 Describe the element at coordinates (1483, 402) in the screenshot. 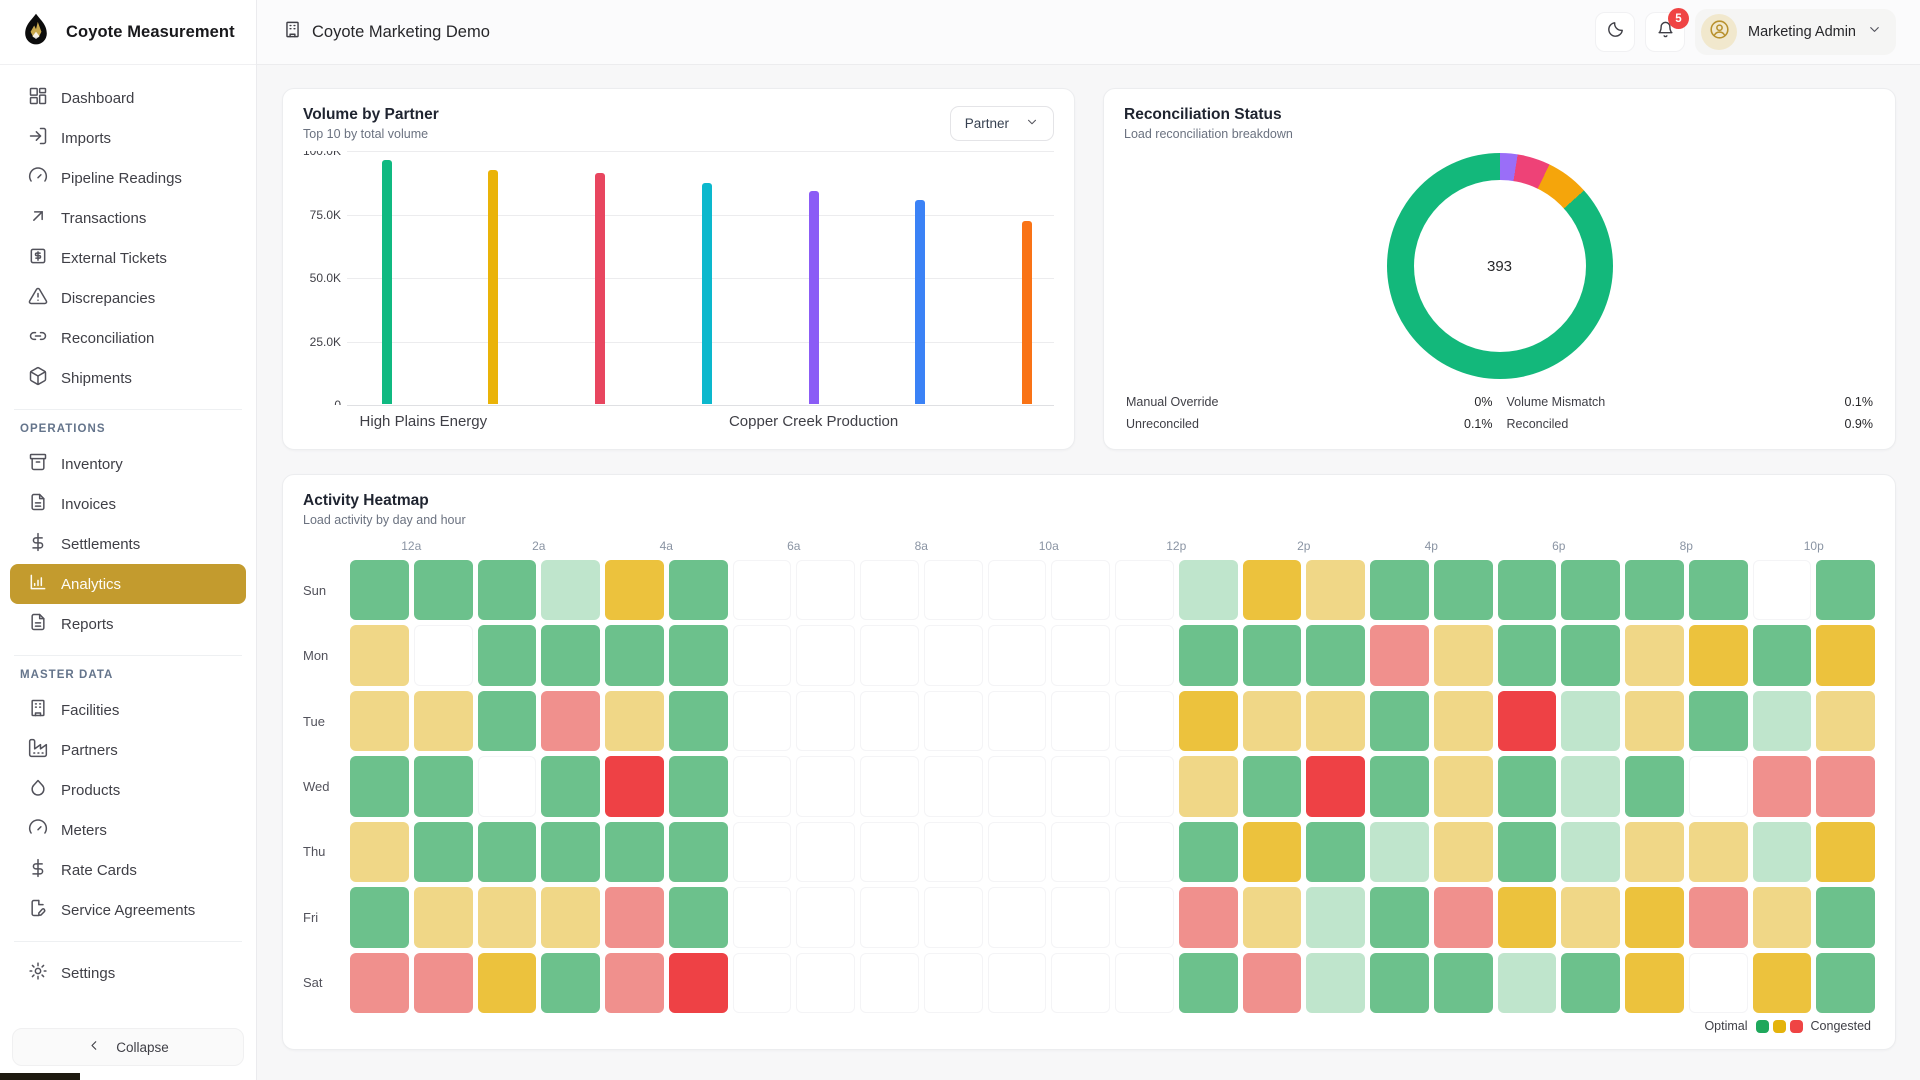

I see `legend-value: 0%` at that location.